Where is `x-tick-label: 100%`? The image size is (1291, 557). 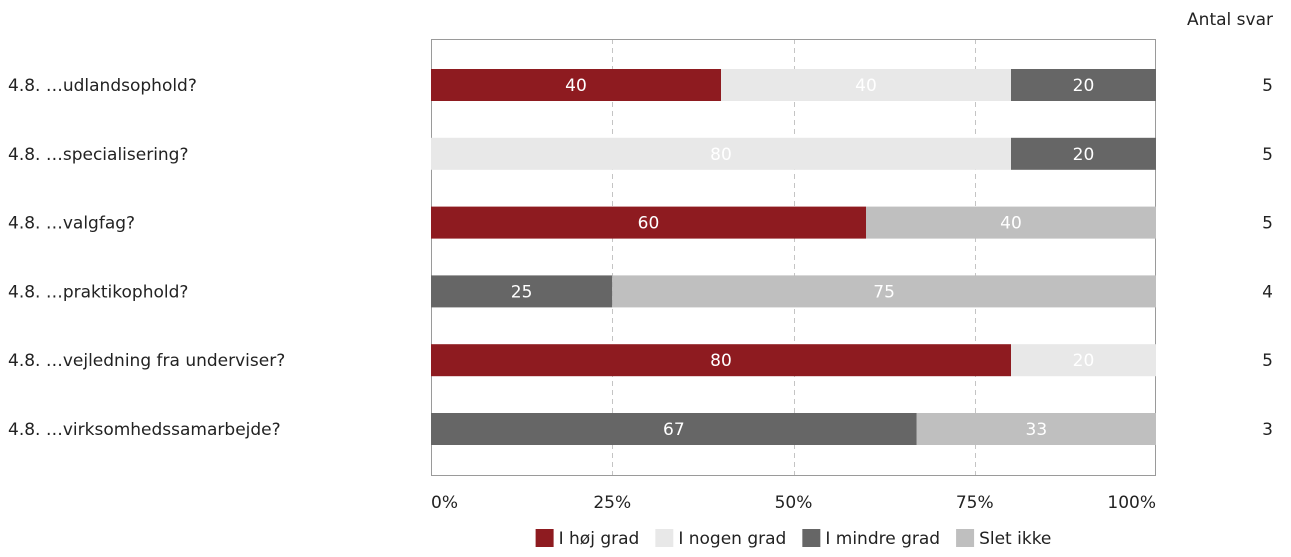
x-tick-label: 100% is located at coordinates (1131, 503).